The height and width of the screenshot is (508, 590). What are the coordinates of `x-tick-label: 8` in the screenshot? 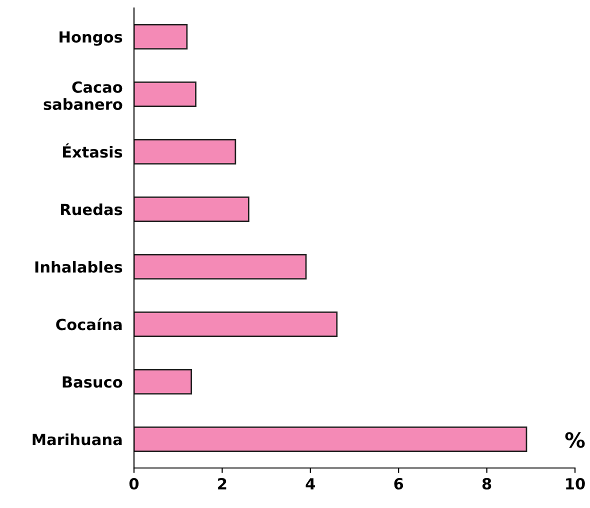 It's located at (487, 484).